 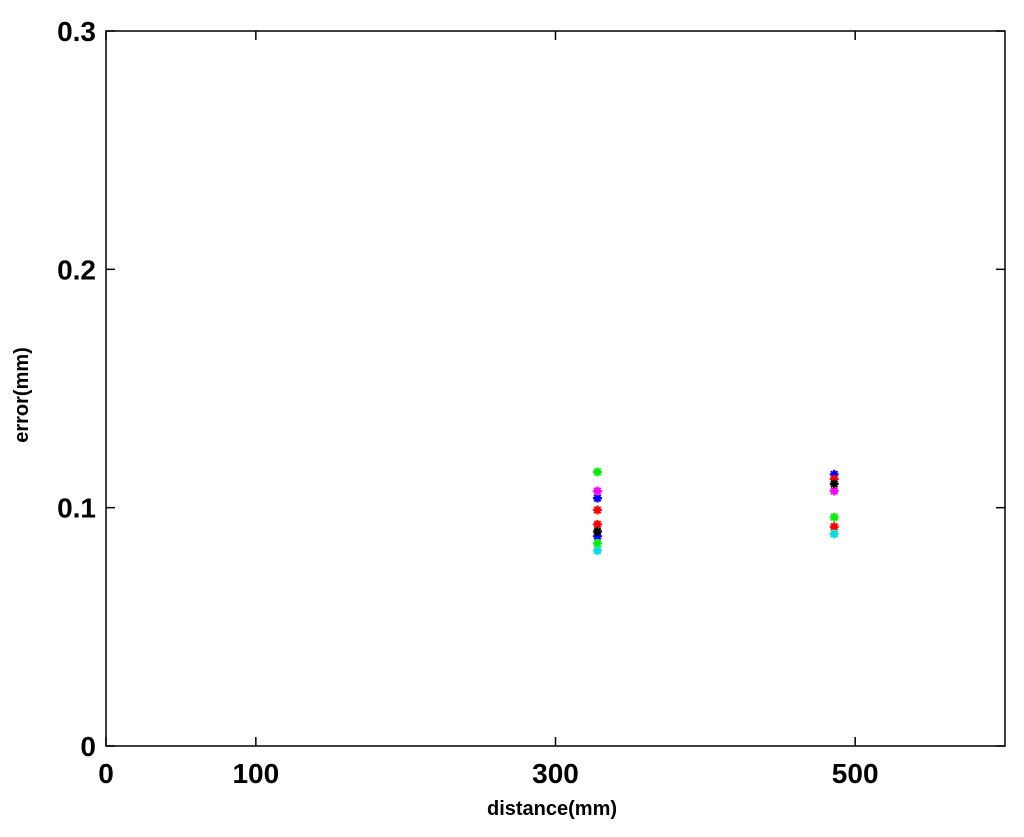 I want to click on x-tick-label: 100, so click(x=255, y=773).